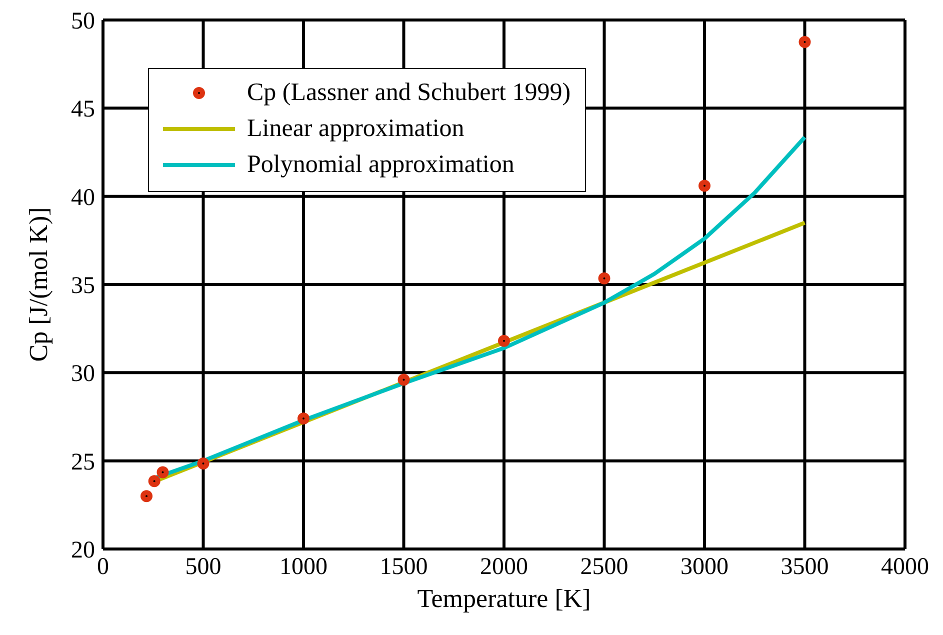 Image resolution: width=943 pixels, height=635 pixels. What do you see at coordinates (404, 567) in the screenshot?
I see `x-tick-label: 1500` at bounding box center [404, 567].